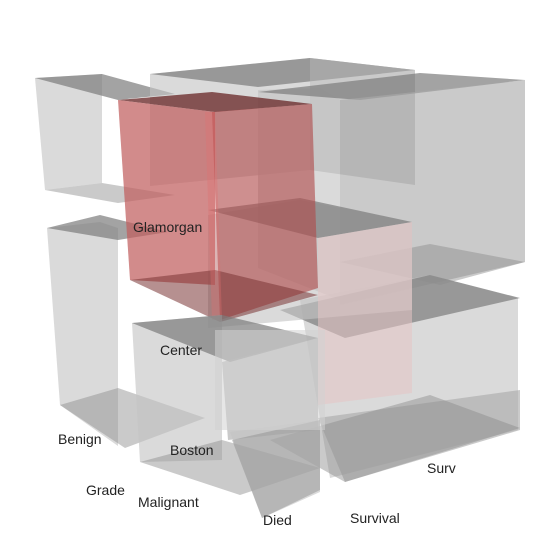 This screenshot has width=544, height=540. Describe the element at coordinates (80, 439) in the screenshot. I see `label-benign: Benign` at that location.